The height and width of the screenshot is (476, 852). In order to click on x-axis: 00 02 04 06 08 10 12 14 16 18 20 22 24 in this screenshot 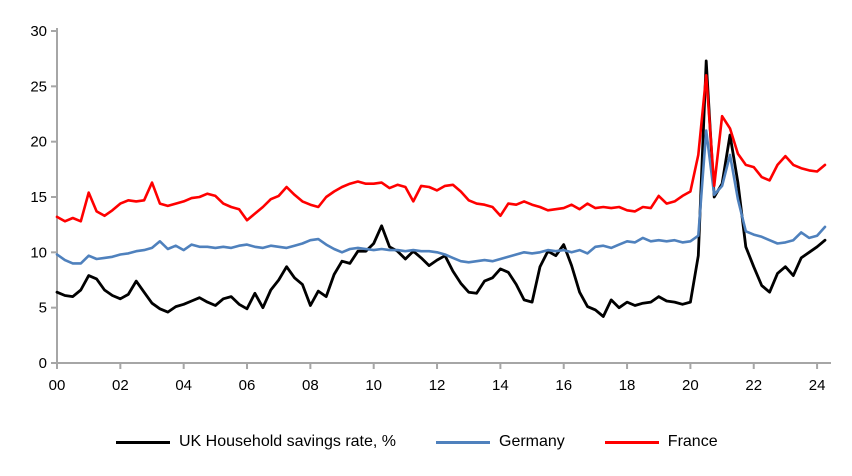, I will do `click(440, 378)`.